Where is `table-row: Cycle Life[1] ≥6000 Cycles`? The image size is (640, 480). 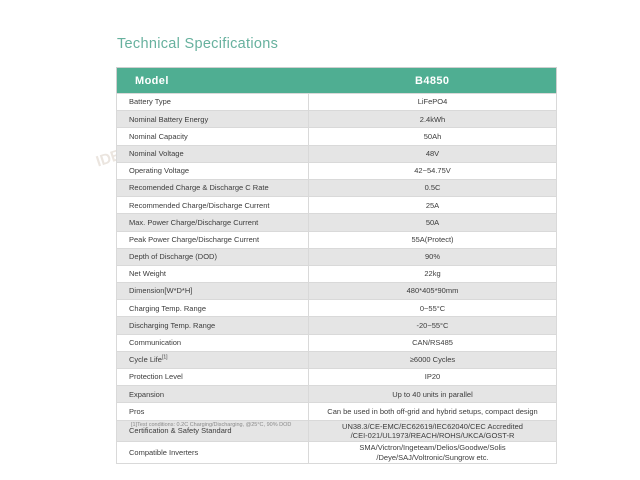 table-row: Cycle Life[1] ≥6000 Cycles is located at coordinates (336, 360).